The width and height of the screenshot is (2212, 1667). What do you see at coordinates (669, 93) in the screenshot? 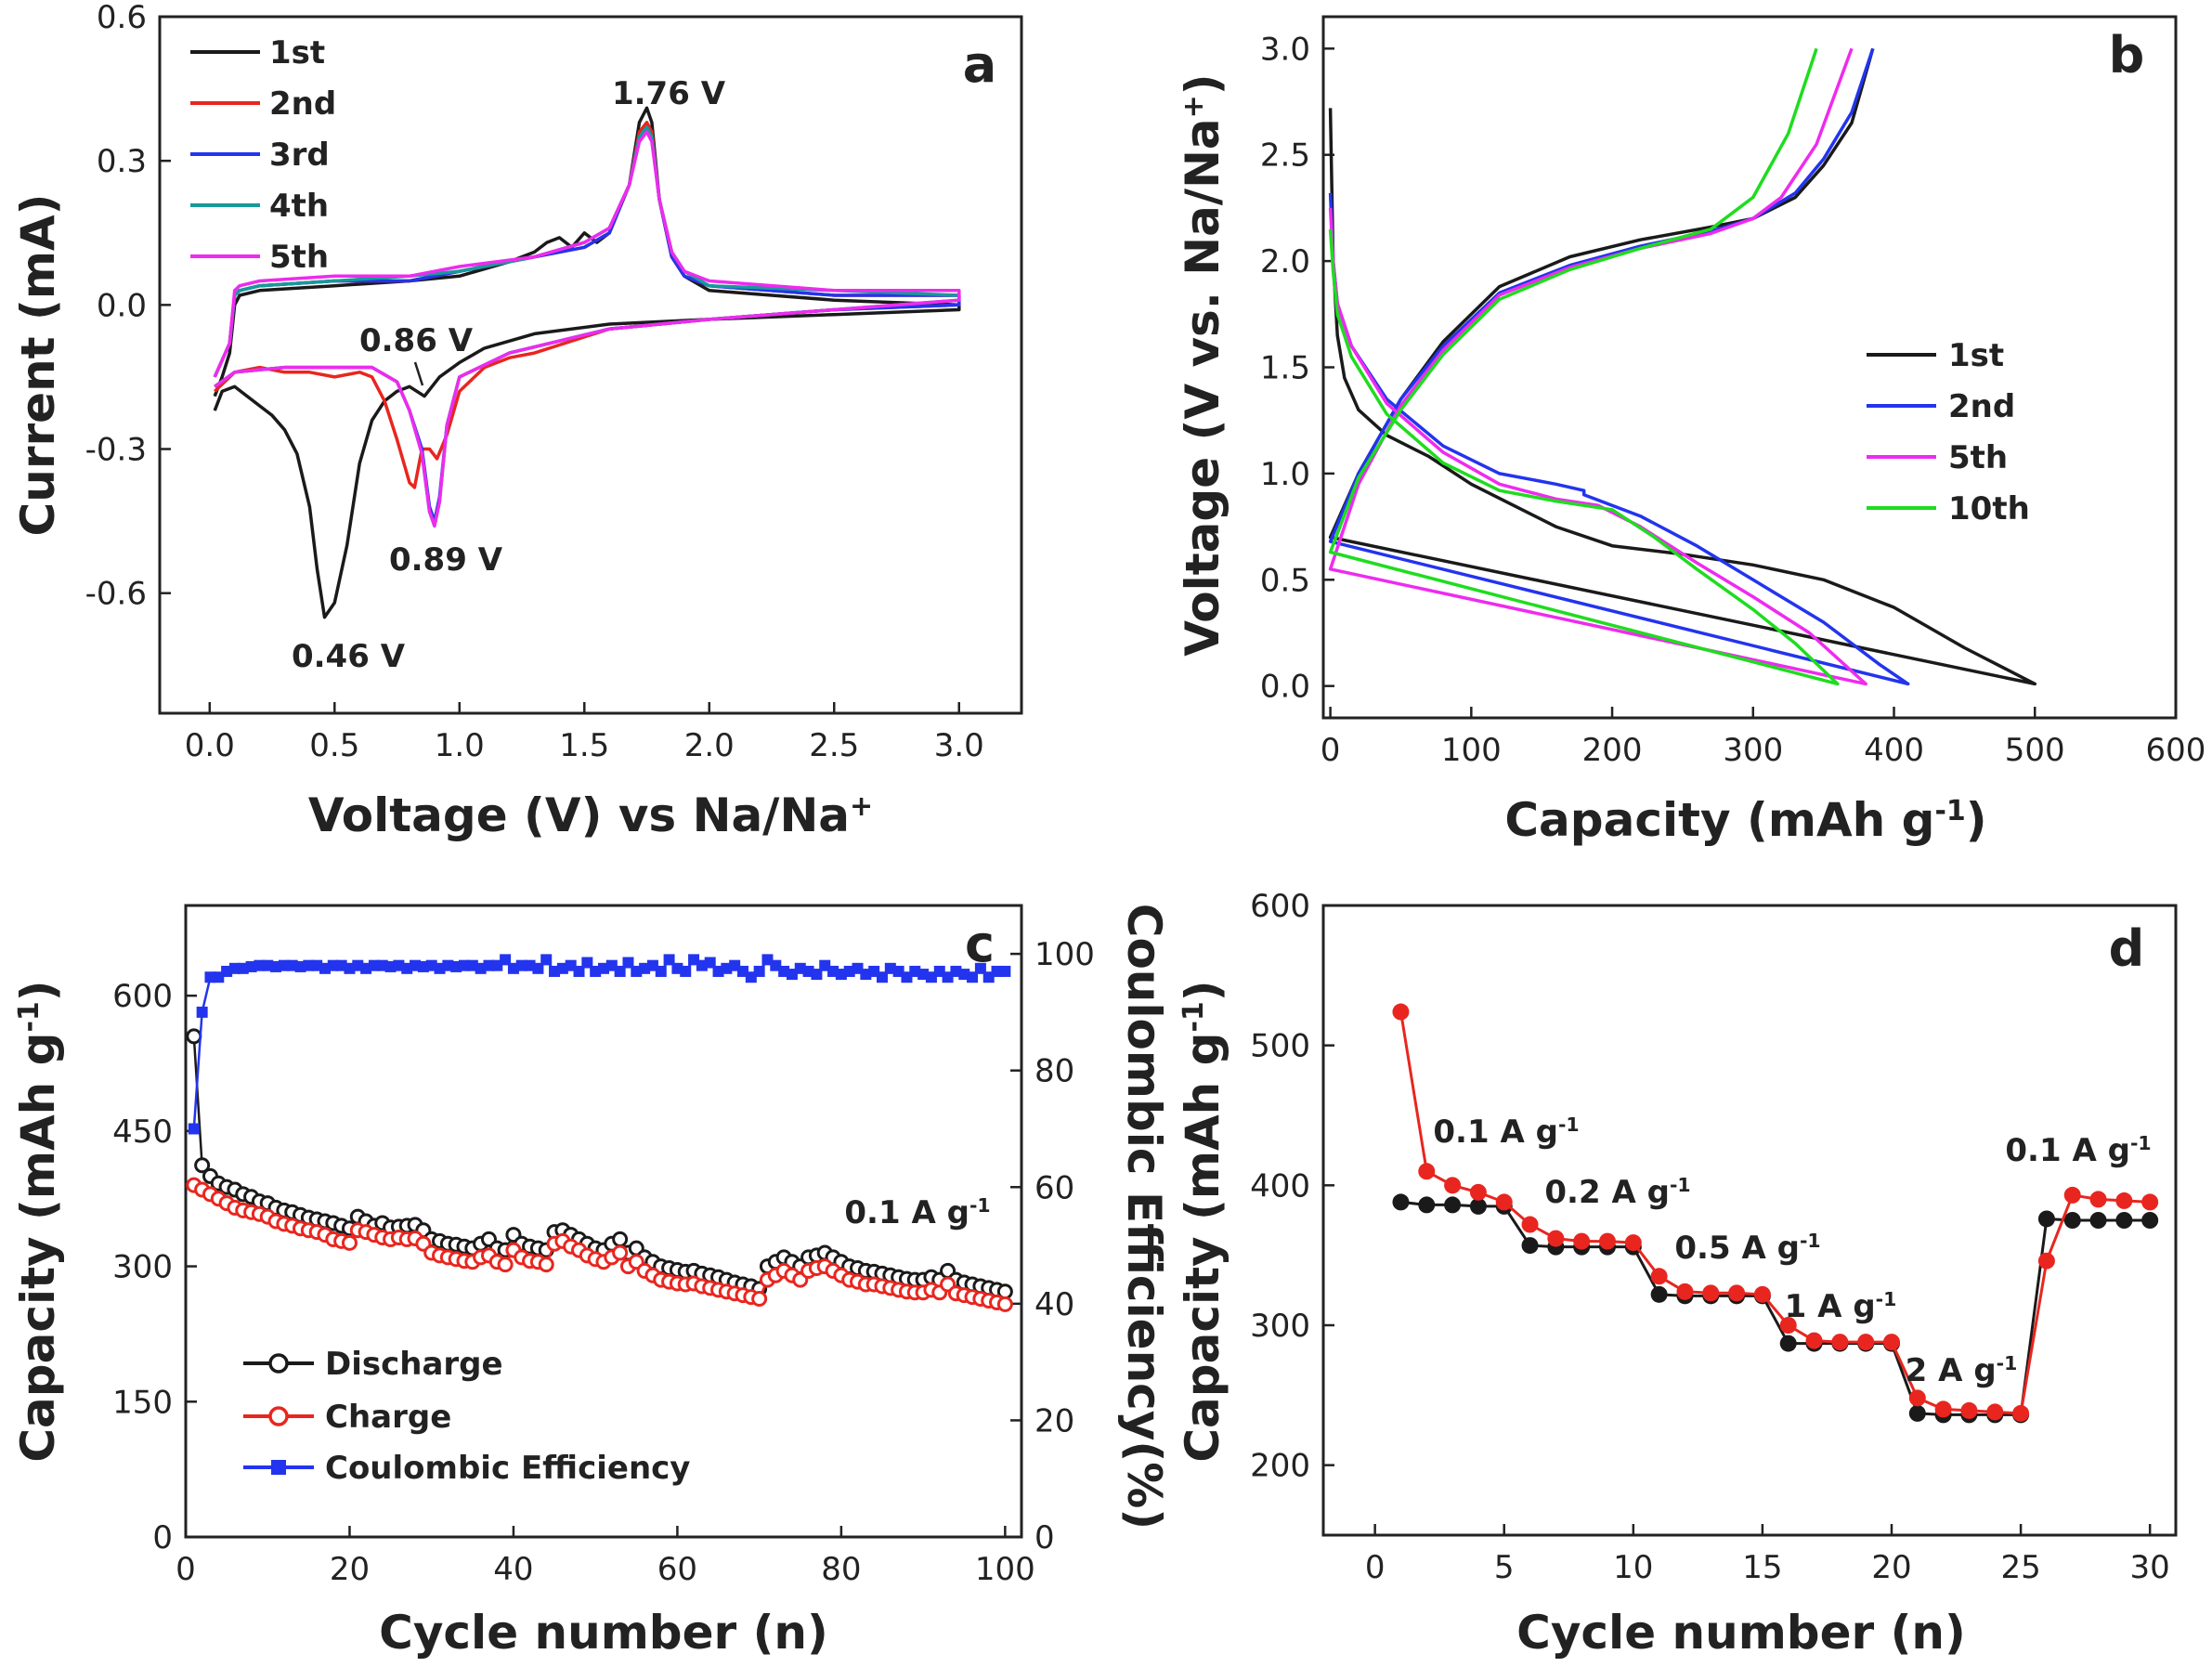
I see `annotation-a-0: 1.76 V` at bounding box center [669, 93].